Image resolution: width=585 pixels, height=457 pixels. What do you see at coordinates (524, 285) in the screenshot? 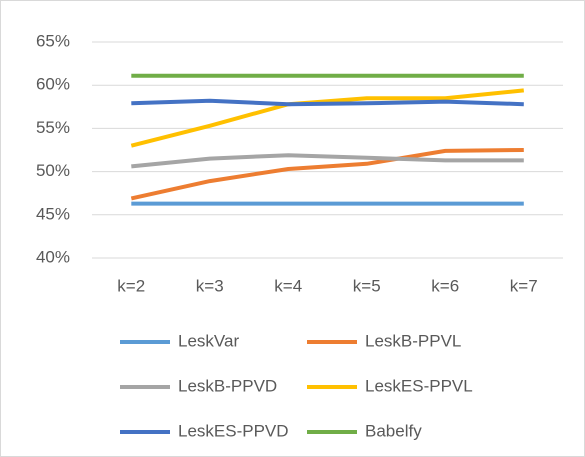
I see `x-tick-label: k=7` at bounding box center [524, 285].